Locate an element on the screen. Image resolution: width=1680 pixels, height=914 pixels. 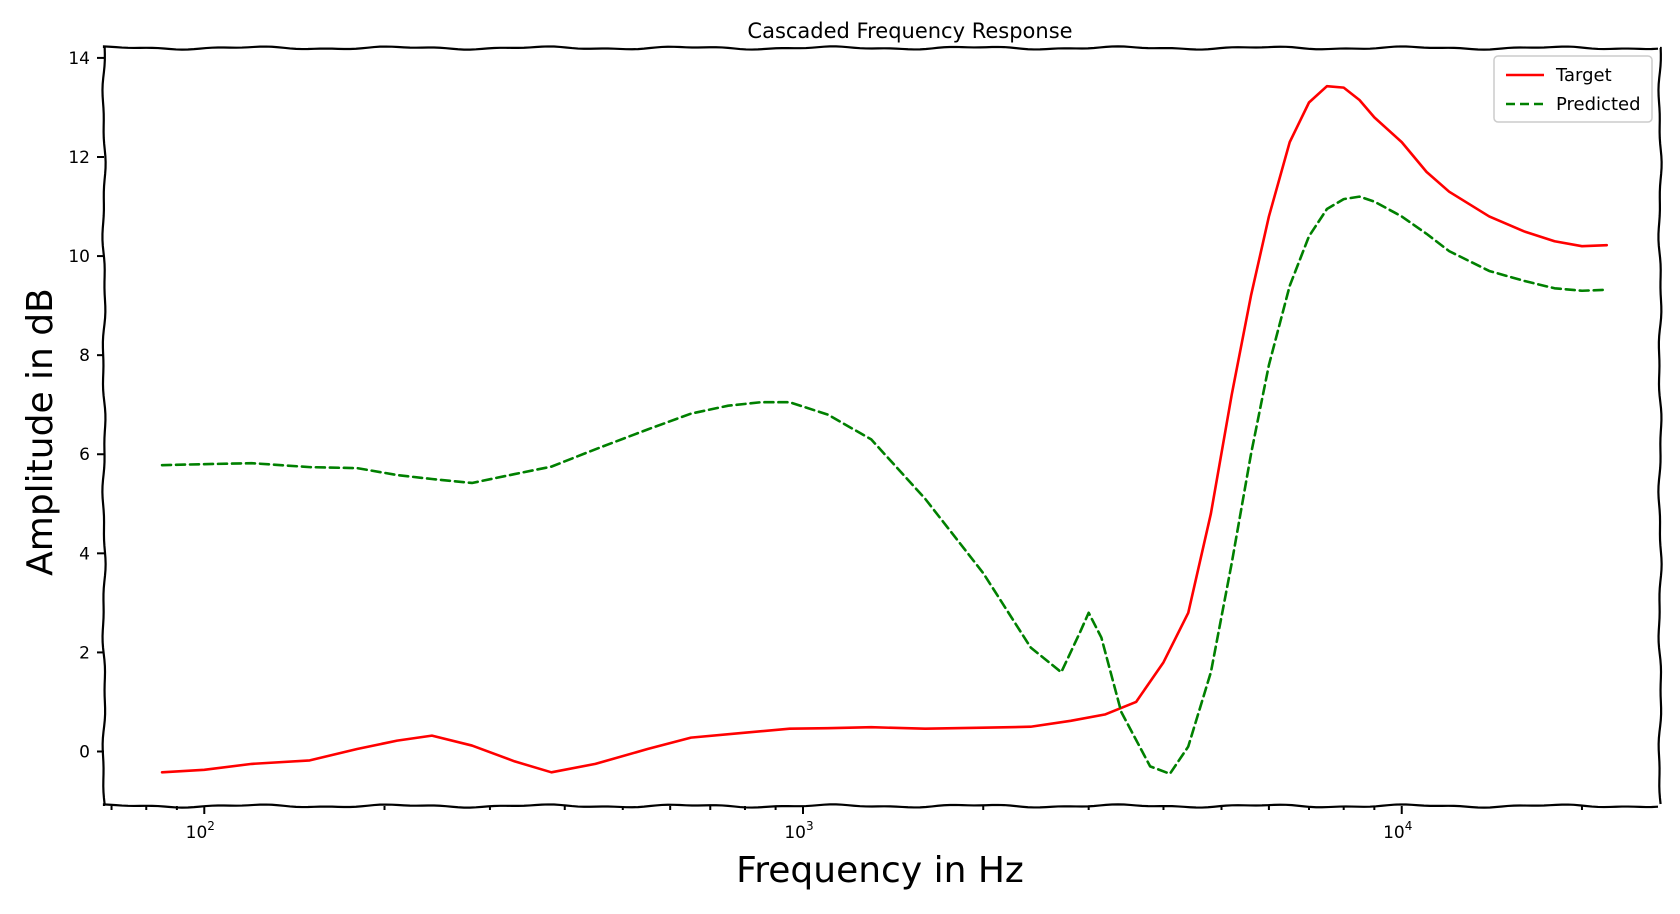
frame-bottom is located at coordinates (880, 806).